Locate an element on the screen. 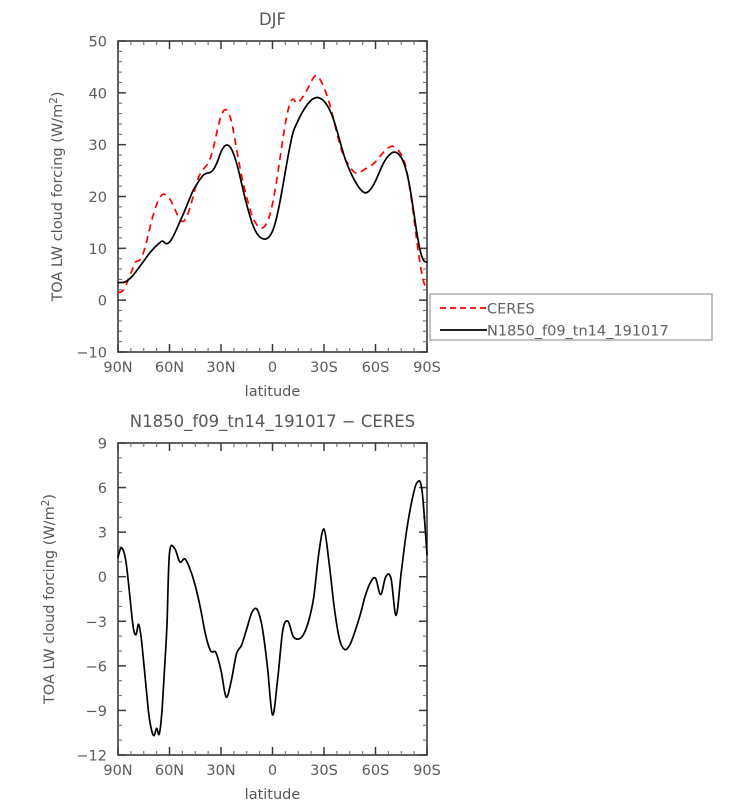 This screenshot has height=808, width=732. legend-label-n1850-f09-tn14-191017: N1850_f09_tn14_191017 is located at coordinates (578, 332).